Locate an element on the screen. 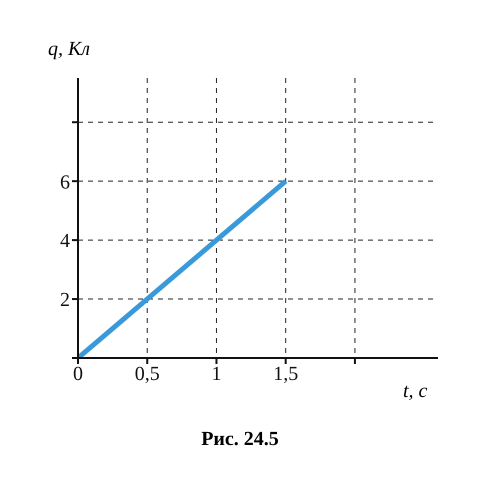 This screenshot has height=480, width=480. x-tick-label: 1 is located at coordinates (216, 374).